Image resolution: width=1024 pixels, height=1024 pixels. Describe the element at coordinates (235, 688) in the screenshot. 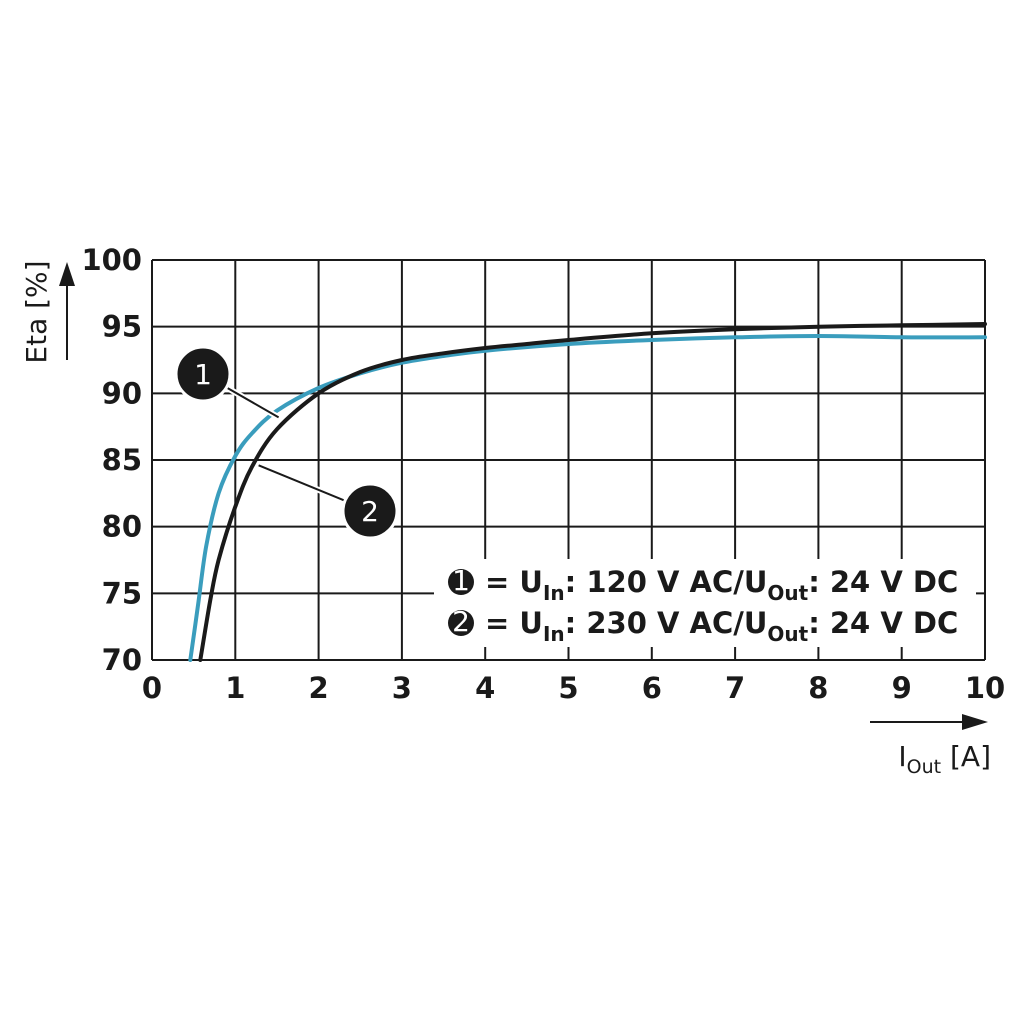

I see `x-tick-label: 1` at that location.